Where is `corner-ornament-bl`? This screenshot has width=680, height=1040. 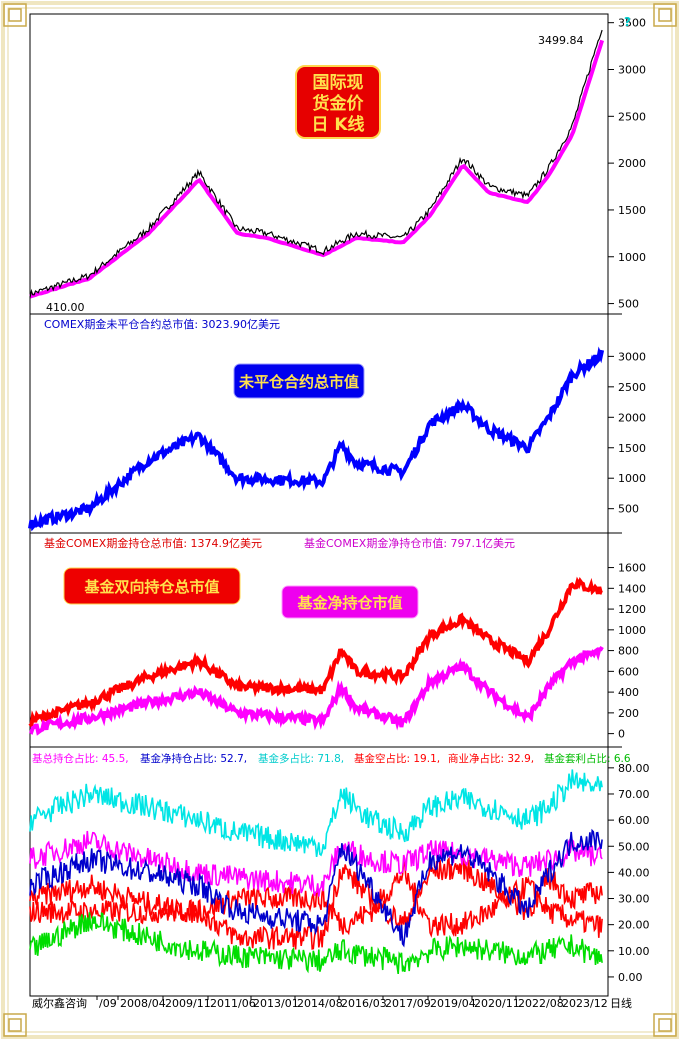
corner-ornament-bl is located at coordinates (15, 1025).